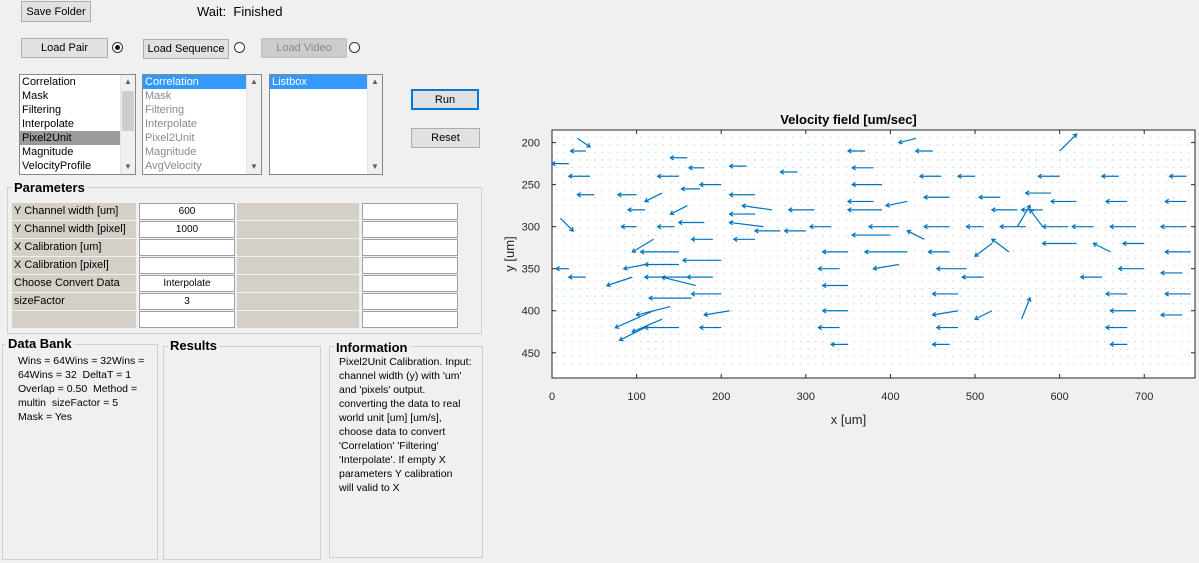  Describe the element at coordinates (374, 124) in the screenshot. I see `output-scrollbar: ▲ ▼` at that location.